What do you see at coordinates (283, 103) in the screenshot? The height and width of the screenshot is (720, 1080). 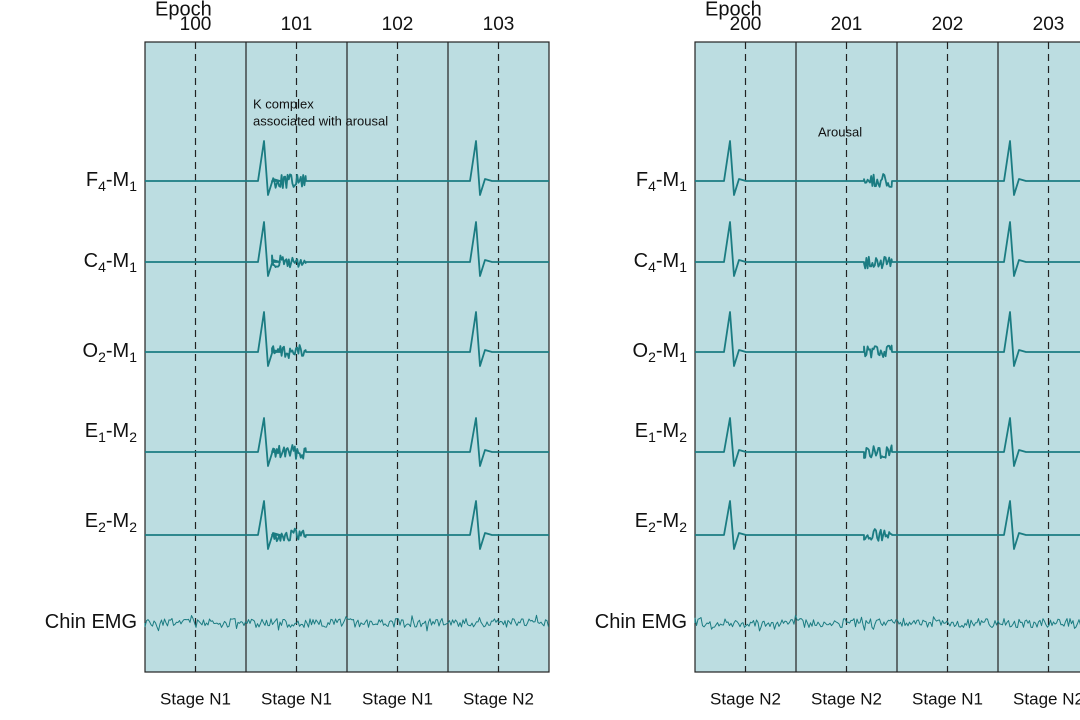 I see `annotation: K complex` at bounding box center [283, 103].